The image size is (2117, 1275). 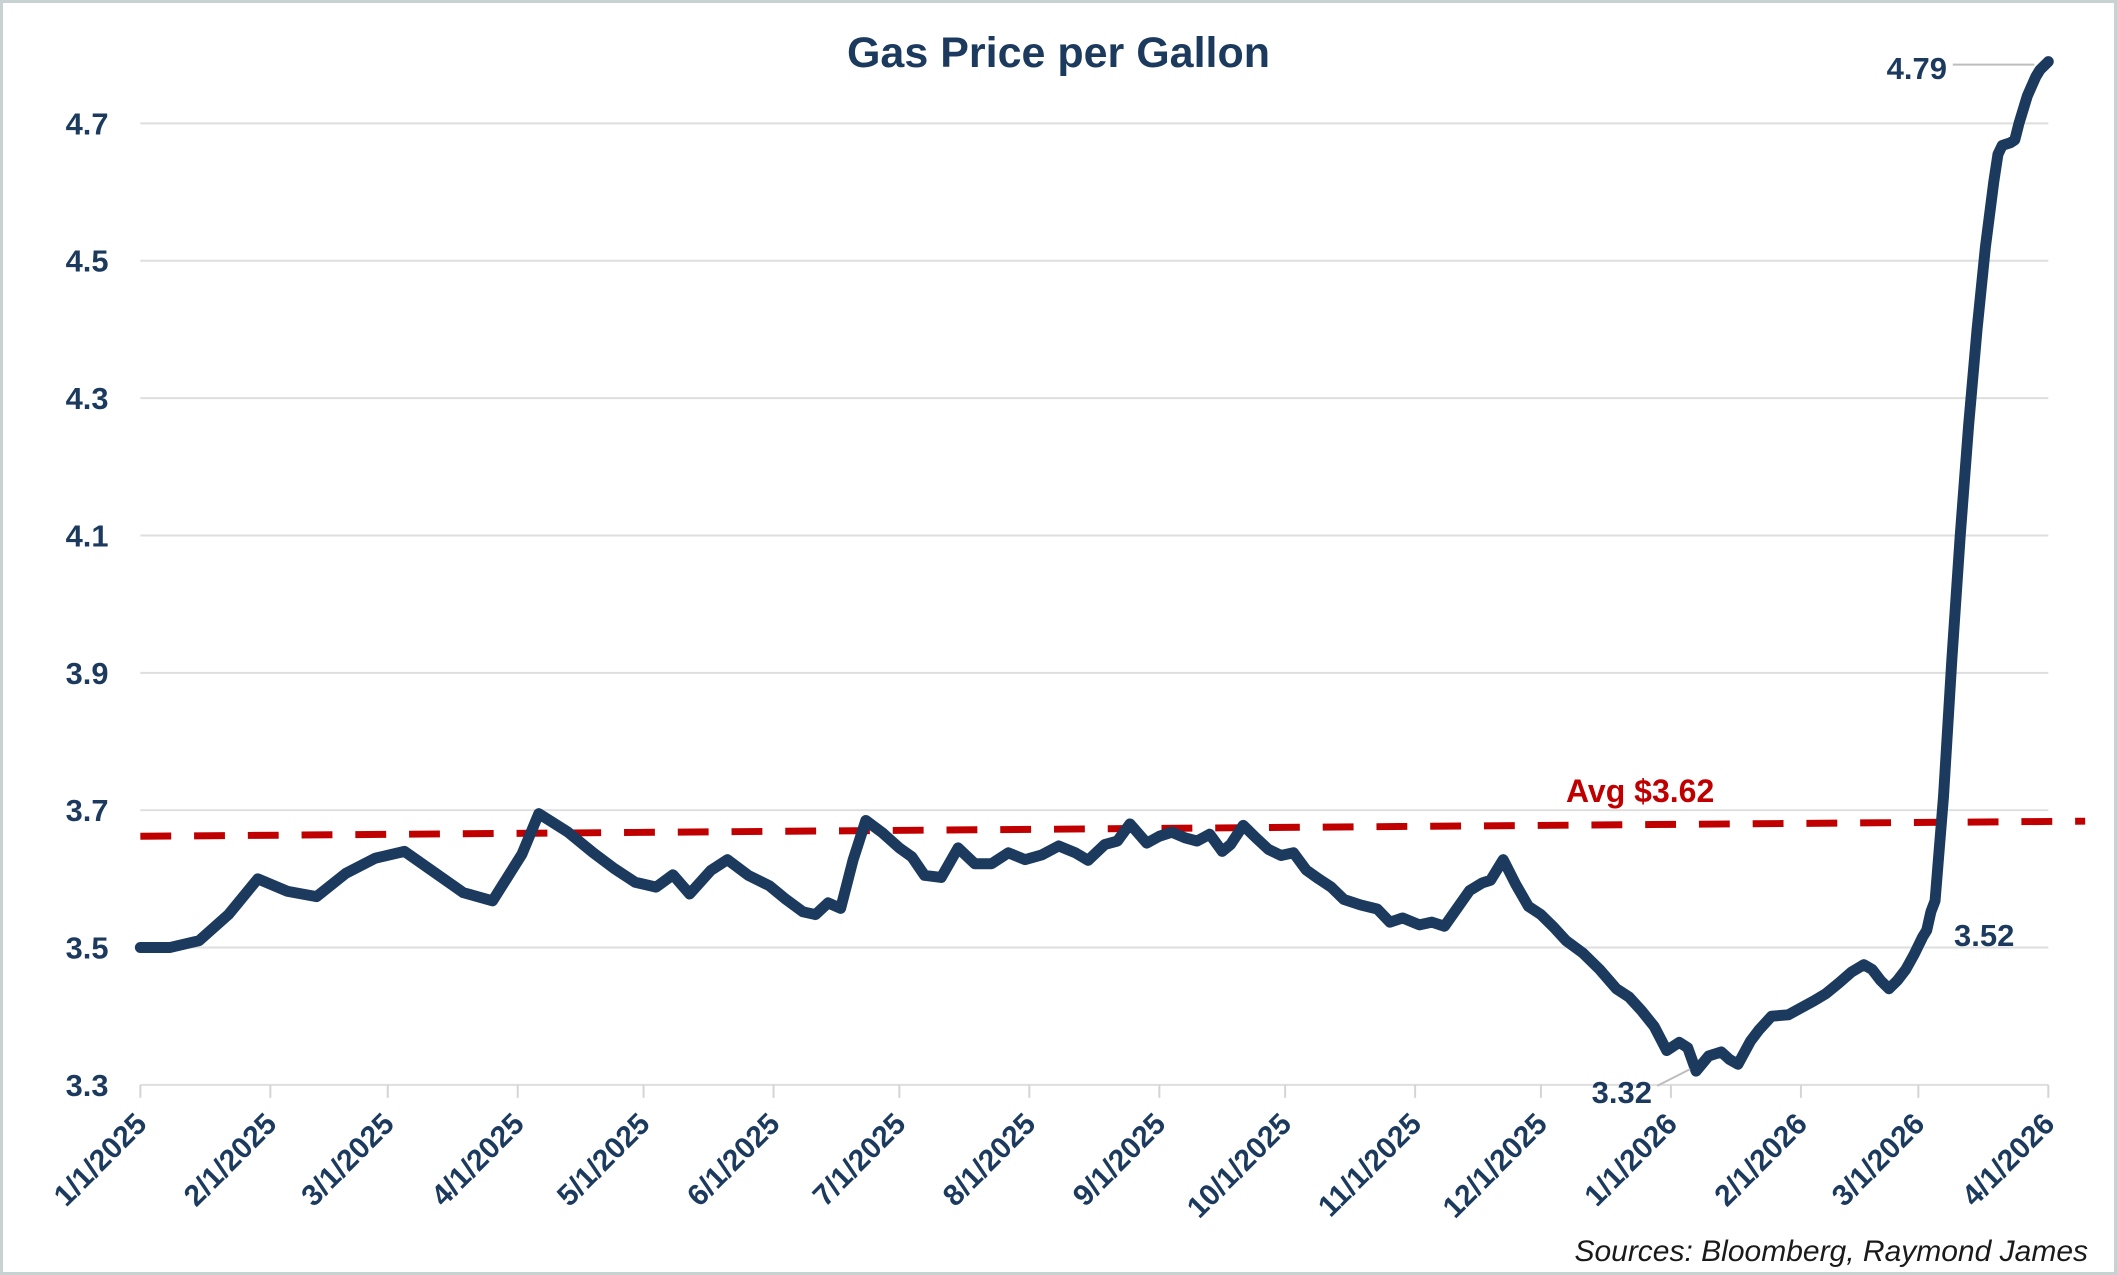 I want to click on x-tick-label-group: 3/1/2026, so click(x=1878, y=1159).